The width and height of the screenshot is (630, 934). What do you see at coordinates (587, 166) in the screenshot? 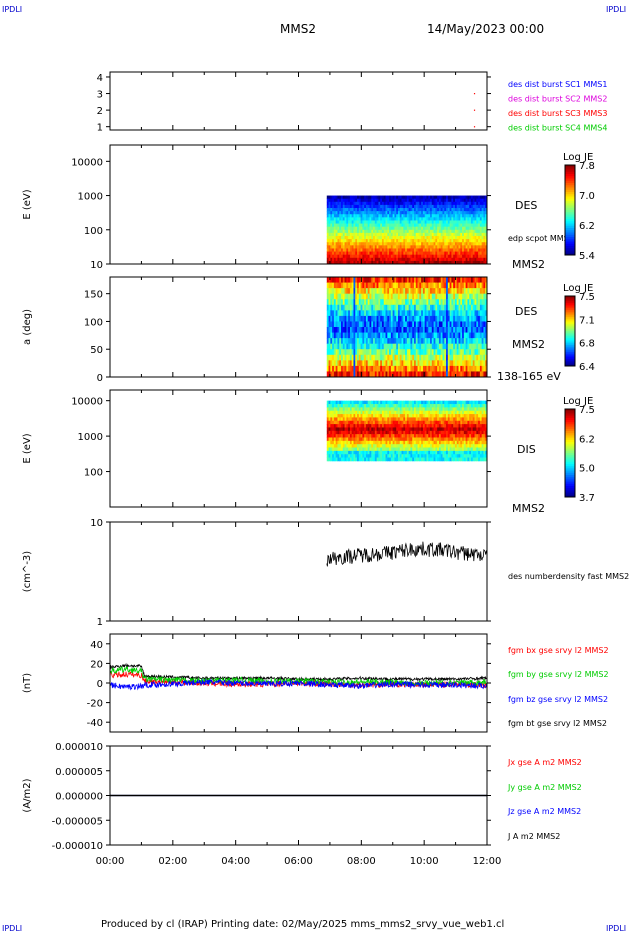
I see `colorbar-tick-1-0: 7.8` at bounding box center [587, 166].